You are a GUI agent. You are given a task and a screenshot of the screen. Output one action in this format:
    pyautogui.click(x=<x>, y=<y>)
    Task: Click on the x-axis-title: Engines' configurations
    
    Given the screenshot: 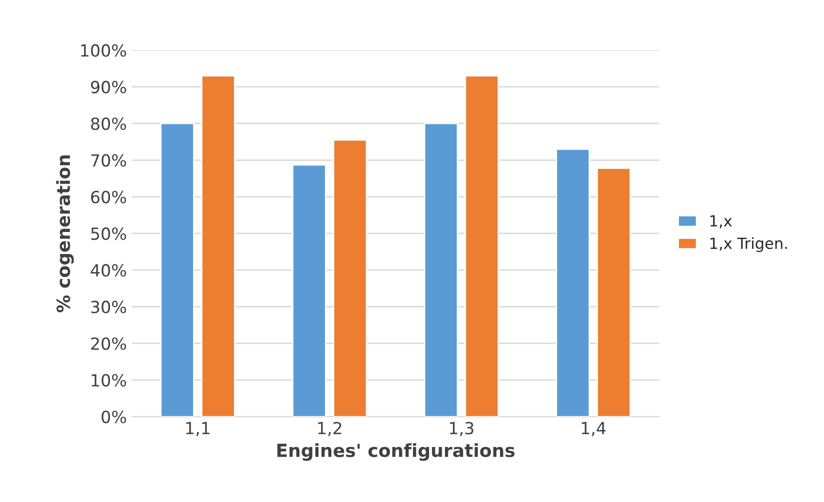 What is the action you would take?
    pyautogui.click(x=395, y=452)
    